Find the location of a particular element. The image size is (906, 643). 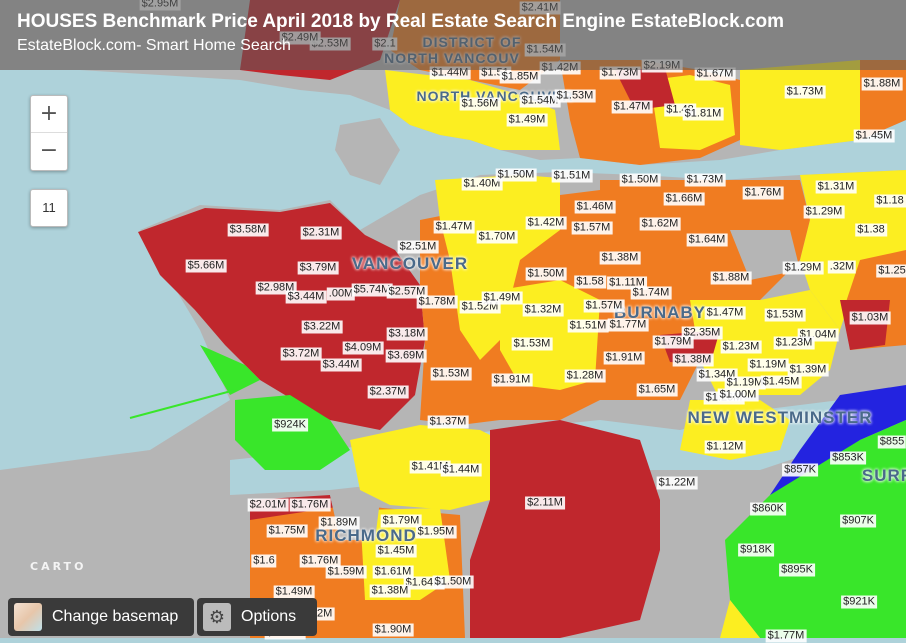

gear-icon: ⚙ is located at coordinates (217, 617).